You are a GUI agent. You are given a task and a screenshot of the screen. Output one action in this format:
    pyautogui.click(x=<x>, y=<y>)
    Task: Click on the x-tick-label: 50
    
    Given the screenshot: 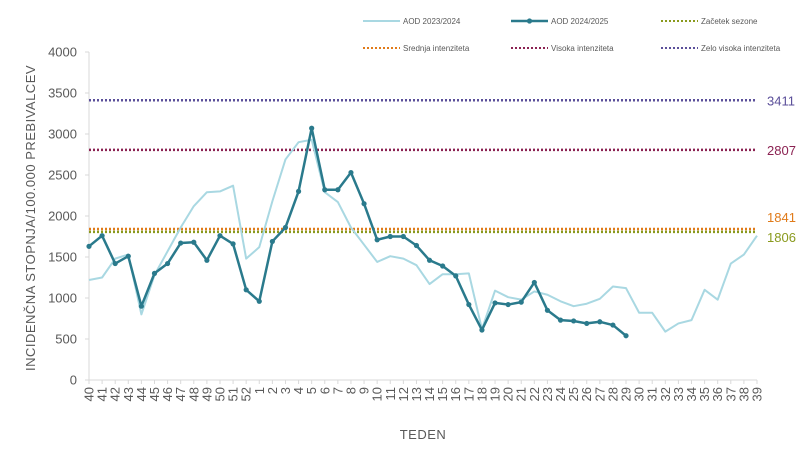 What is the action you would take?
    pyautogui.click(x=219, y=394)
    